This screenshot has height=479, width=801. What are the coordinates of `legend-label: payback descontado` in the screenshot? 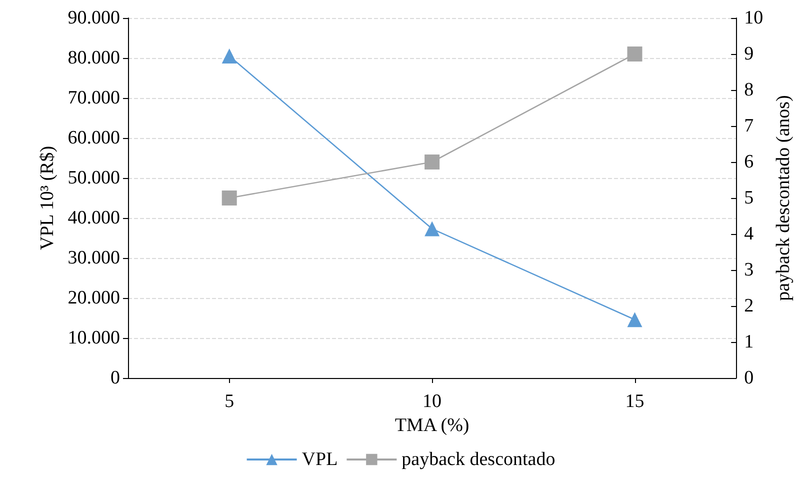 It's located at (479, 459).